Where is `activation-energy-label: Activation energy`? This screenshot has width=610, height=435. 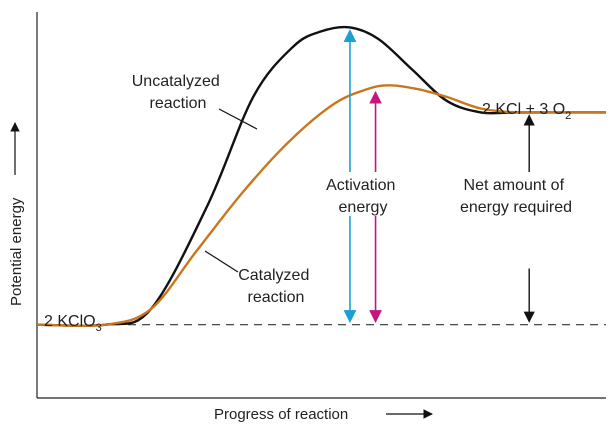 activation-energy-label: Activation energy is located at coordinates (363, 196).